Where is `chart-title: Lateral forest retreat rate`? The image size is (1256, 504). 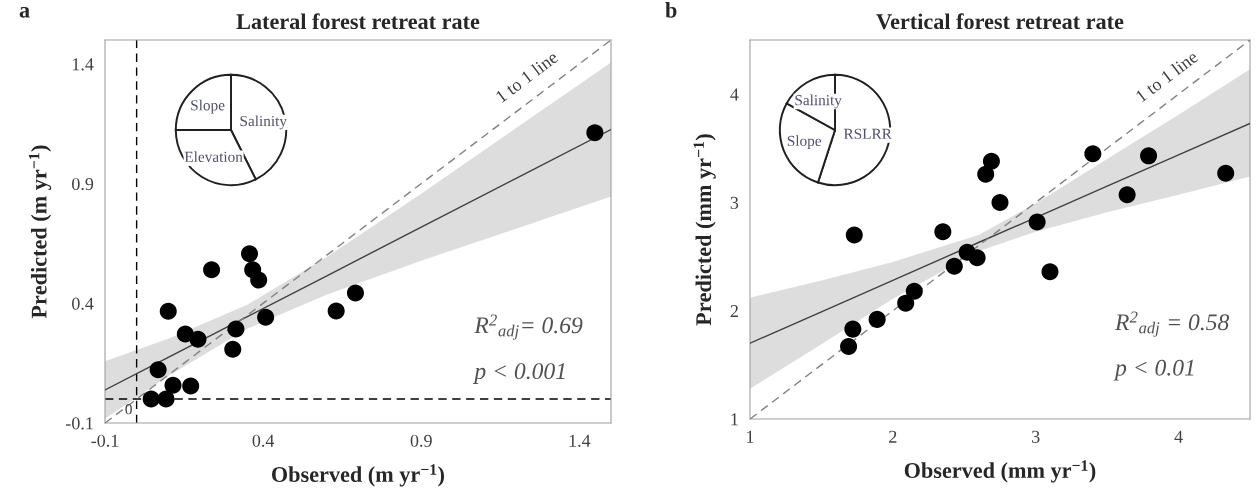
chart-title: Lateral forest retreat rate is located at coordinates (358, 21).